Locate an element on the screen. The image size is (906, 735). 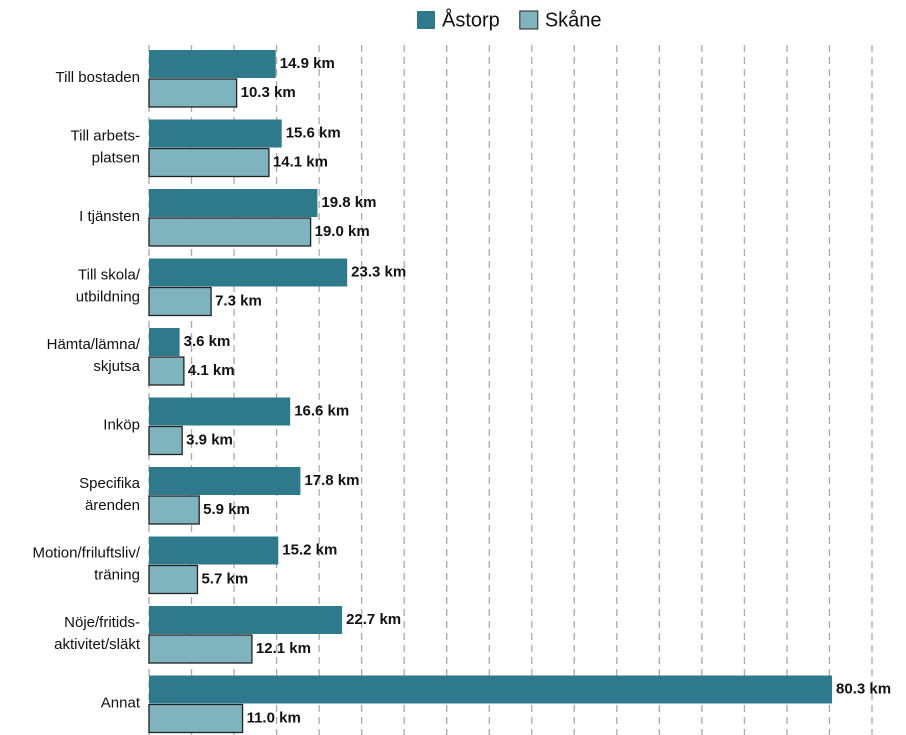
y-tick-label: Annat is located at coordinates (121, 702).